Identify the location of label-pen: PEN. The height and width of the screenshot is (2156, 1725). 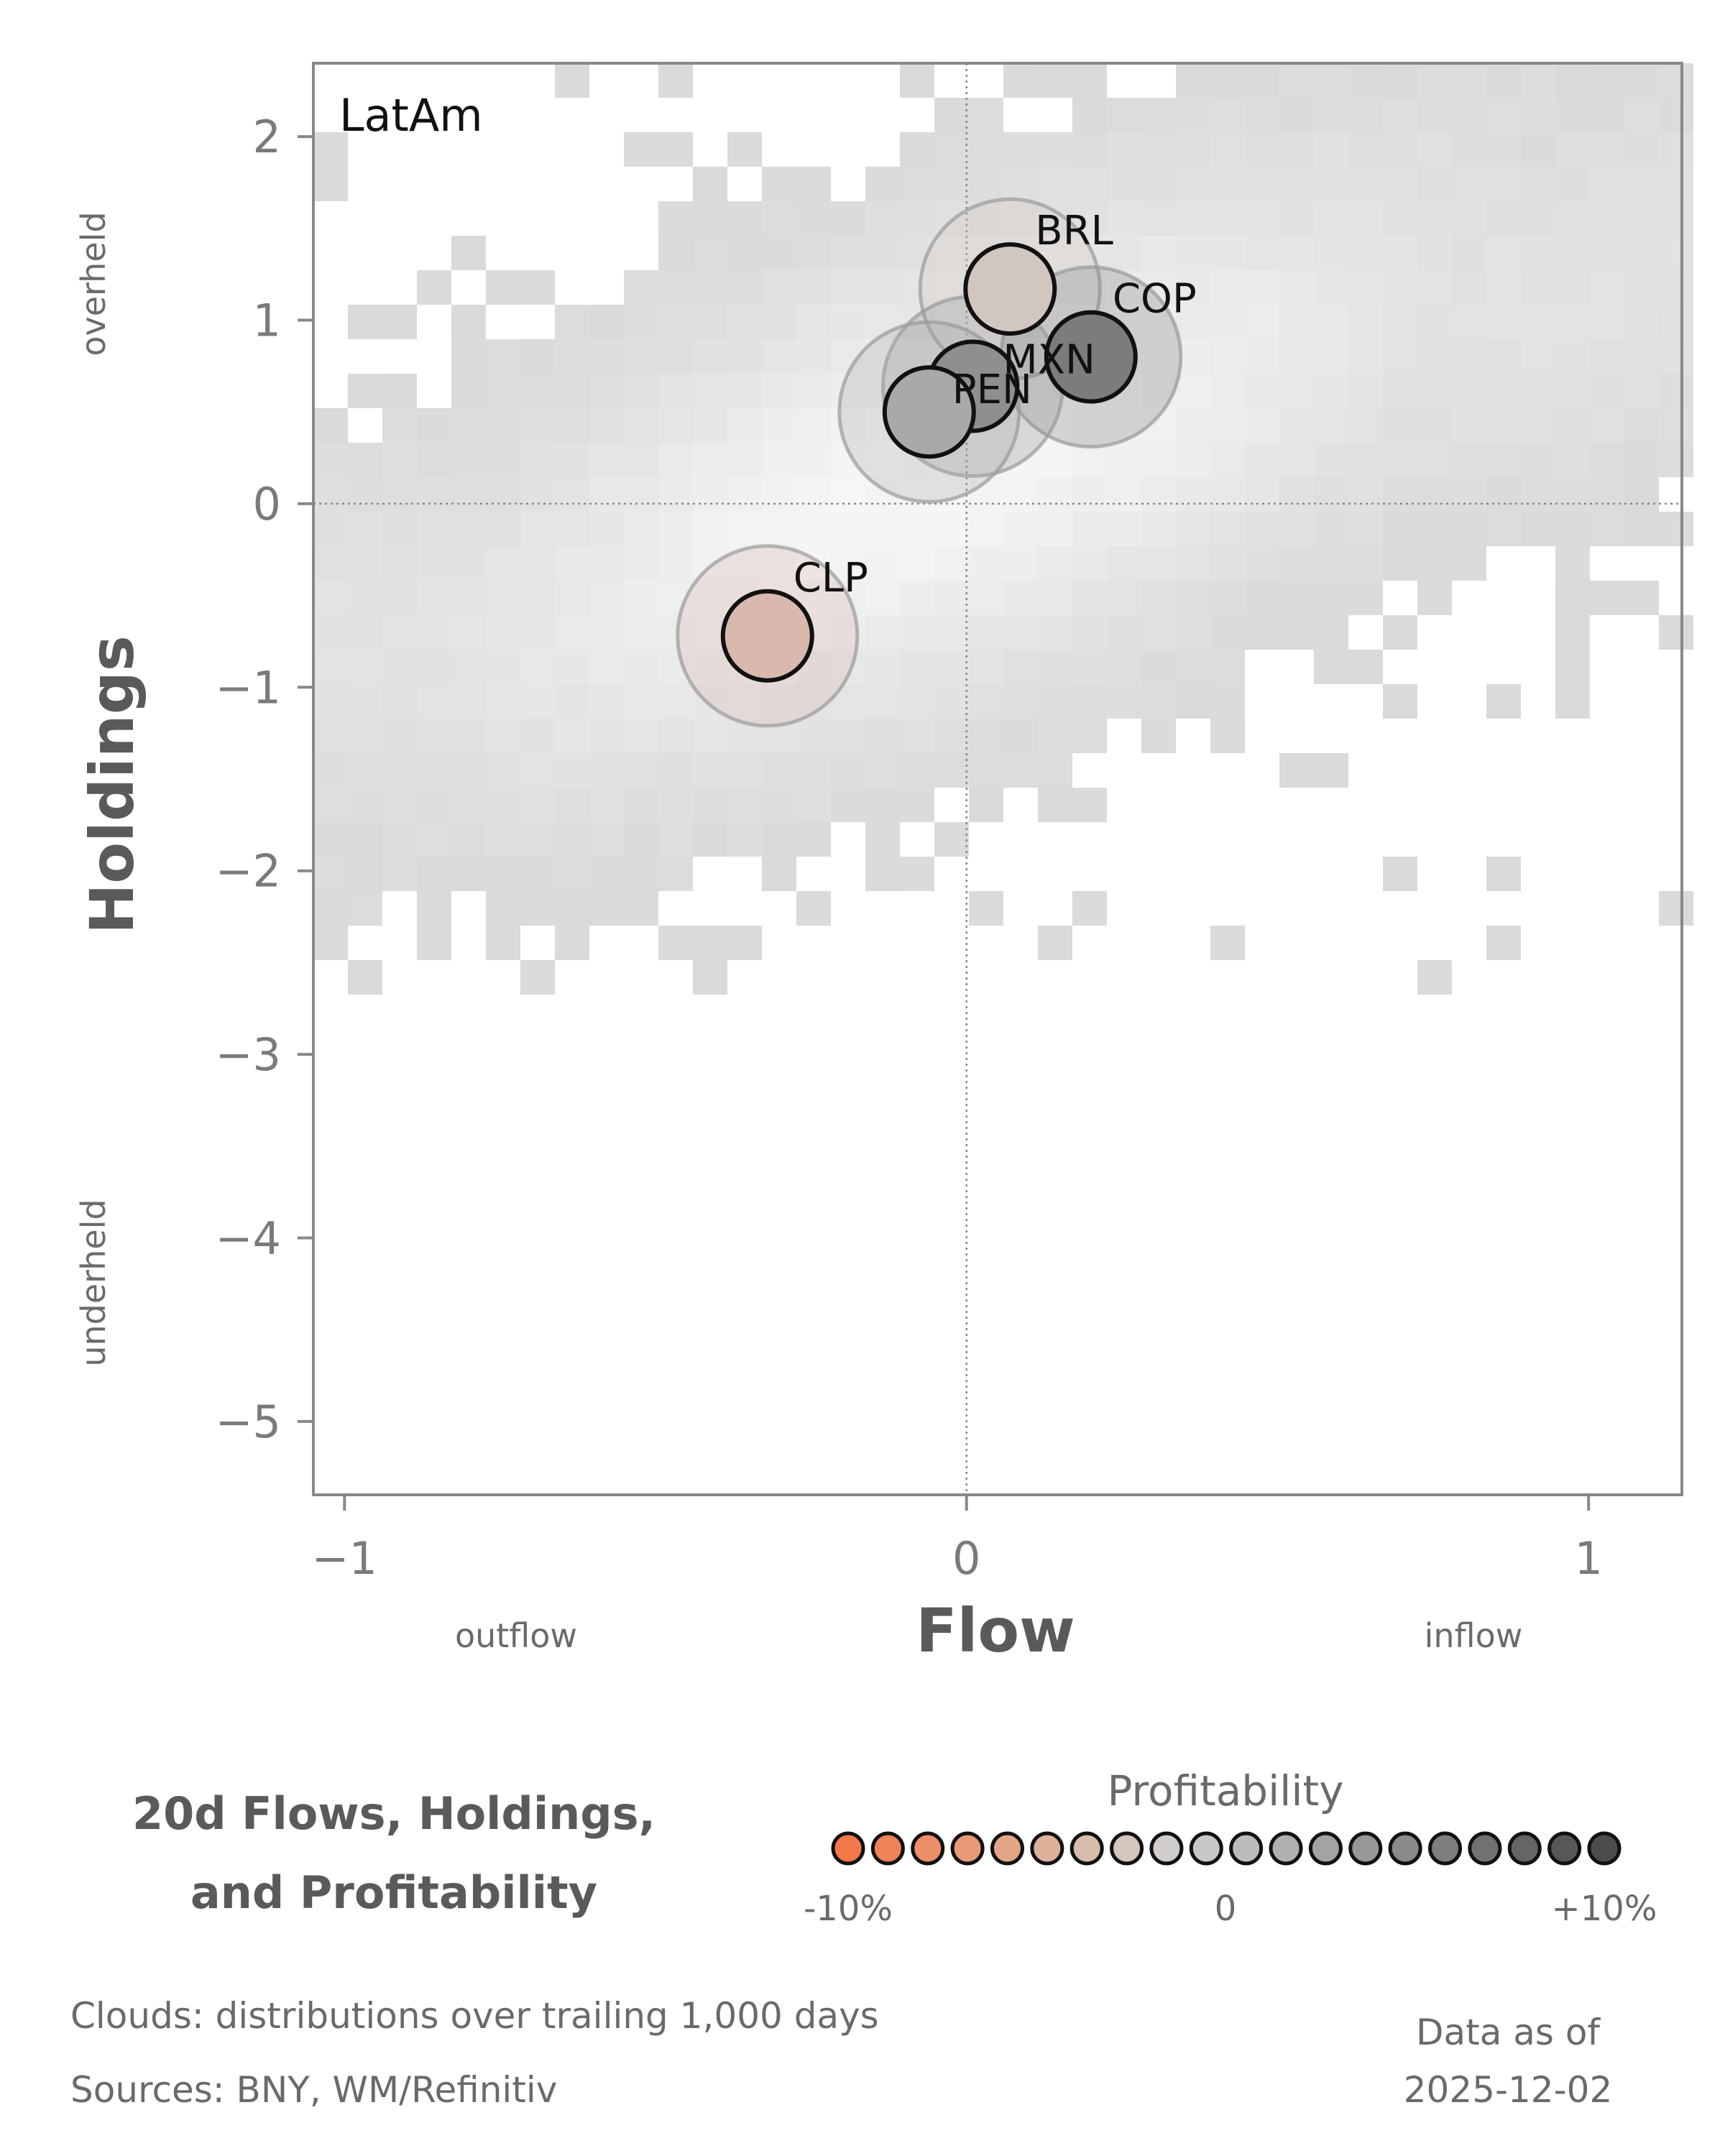
(992, 390).